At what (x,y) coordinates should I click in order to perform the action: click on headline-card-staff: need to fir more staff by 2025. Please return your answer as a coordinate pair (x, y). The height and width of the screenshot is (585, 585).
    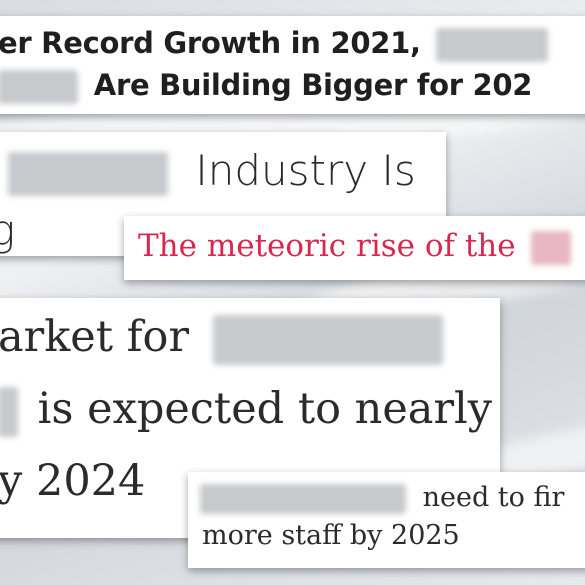
    Looking at the image, I should click on (386, 520).